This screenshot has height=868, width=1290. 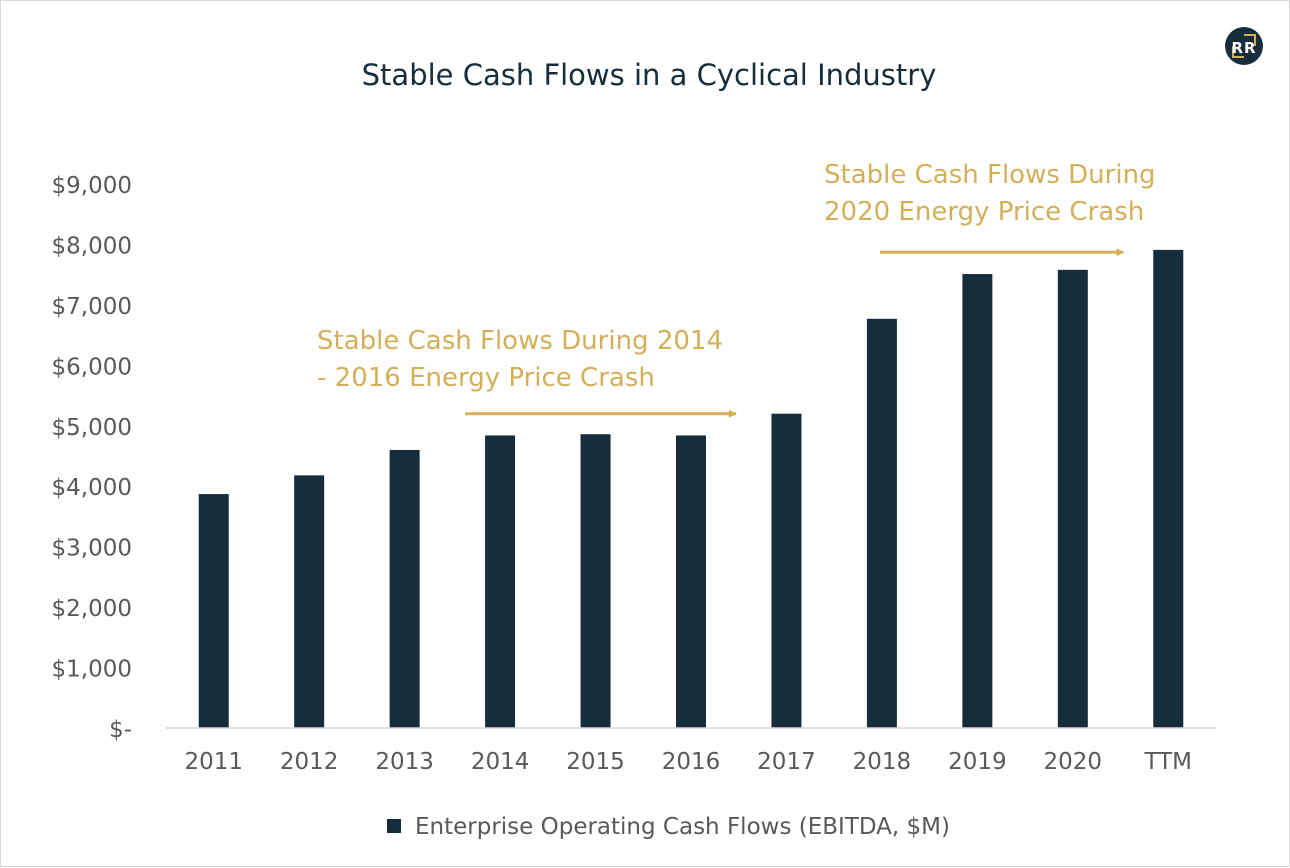 What do you see at coordinates (213, 611) in the screenshot?
I see `bar-2011` at bounding box center [213, 611].